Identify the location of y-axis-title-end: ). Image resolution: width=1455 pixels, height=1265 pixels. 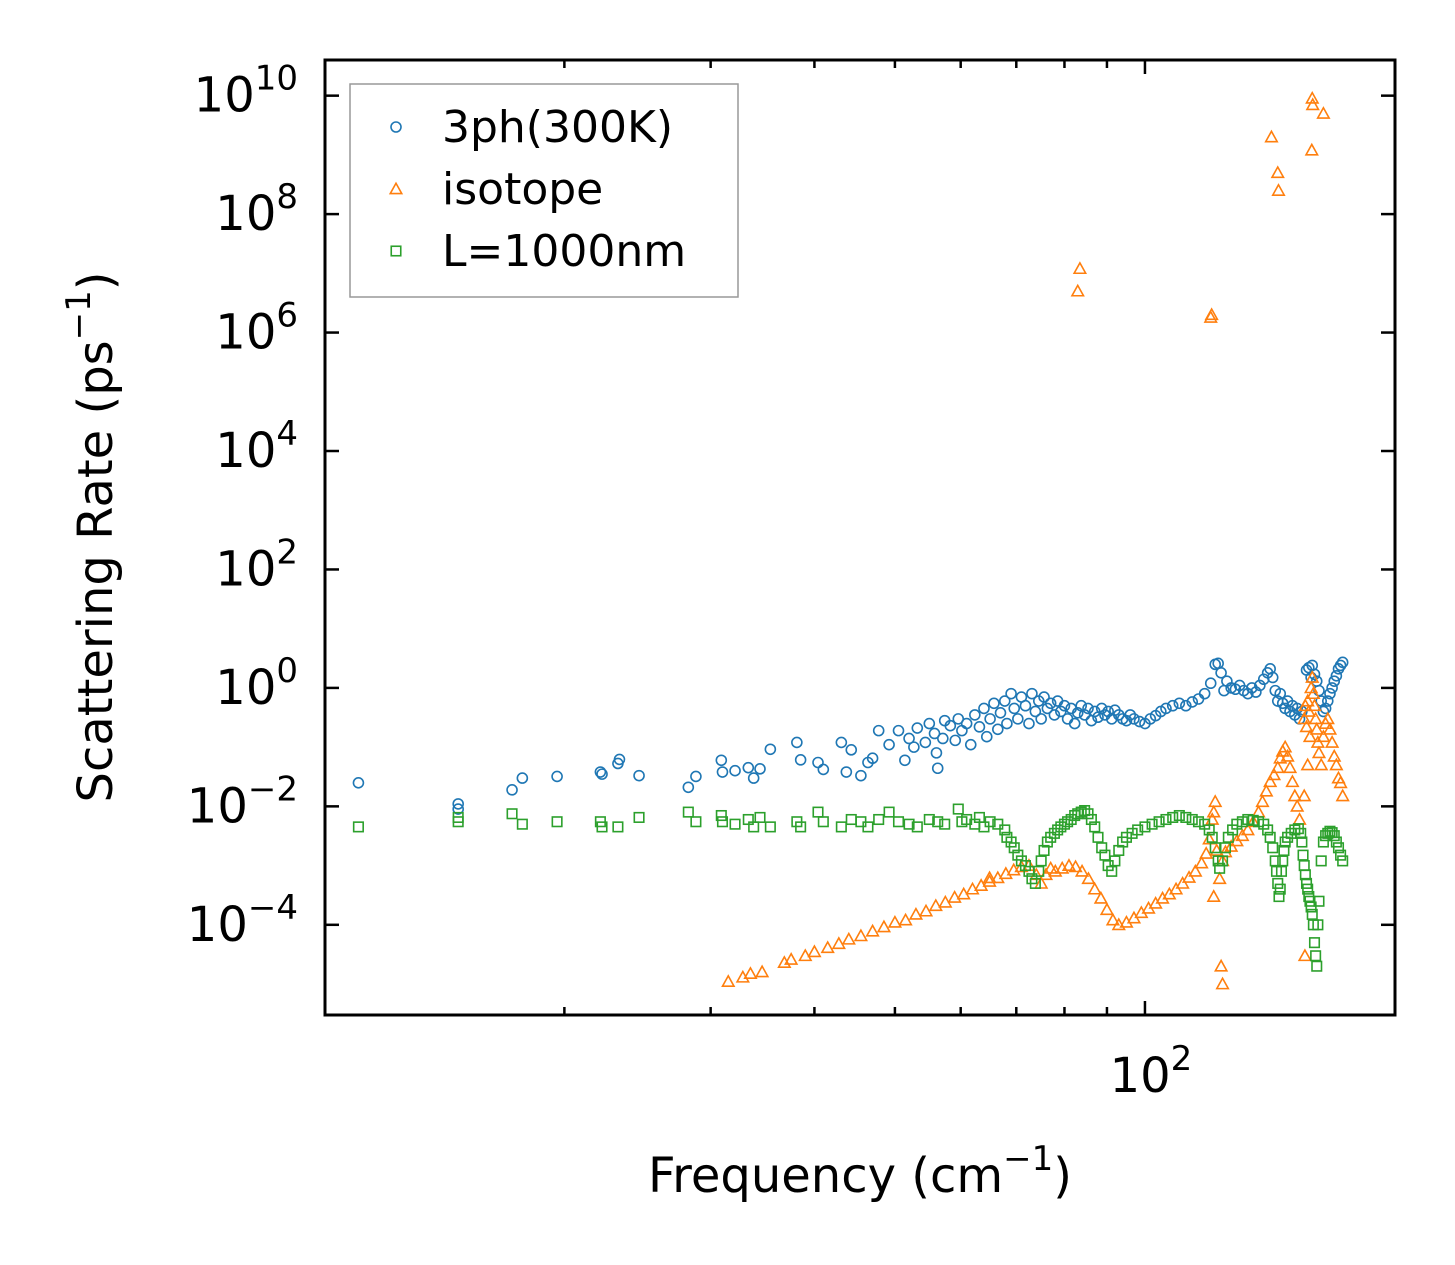
(96, 280).